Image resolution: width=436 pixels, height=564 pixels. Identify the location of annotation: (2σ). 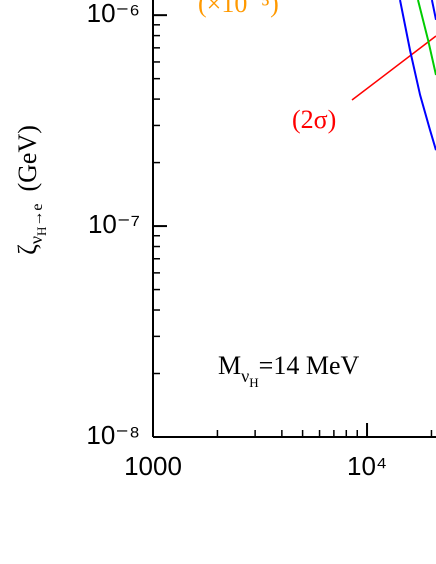
(314, 119).